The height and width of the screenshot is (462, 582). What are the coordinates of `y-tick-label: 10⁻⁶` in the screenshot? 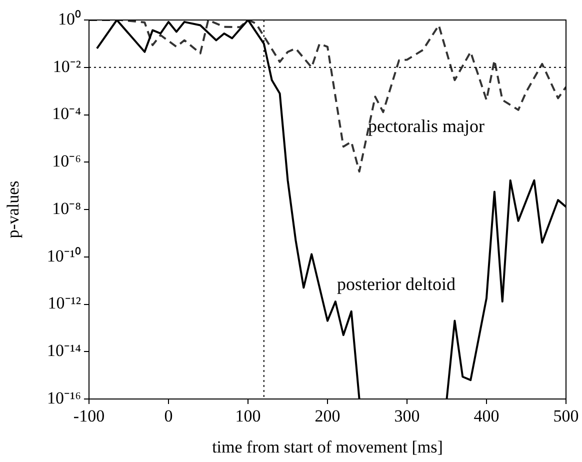 It's located at (67, 161).